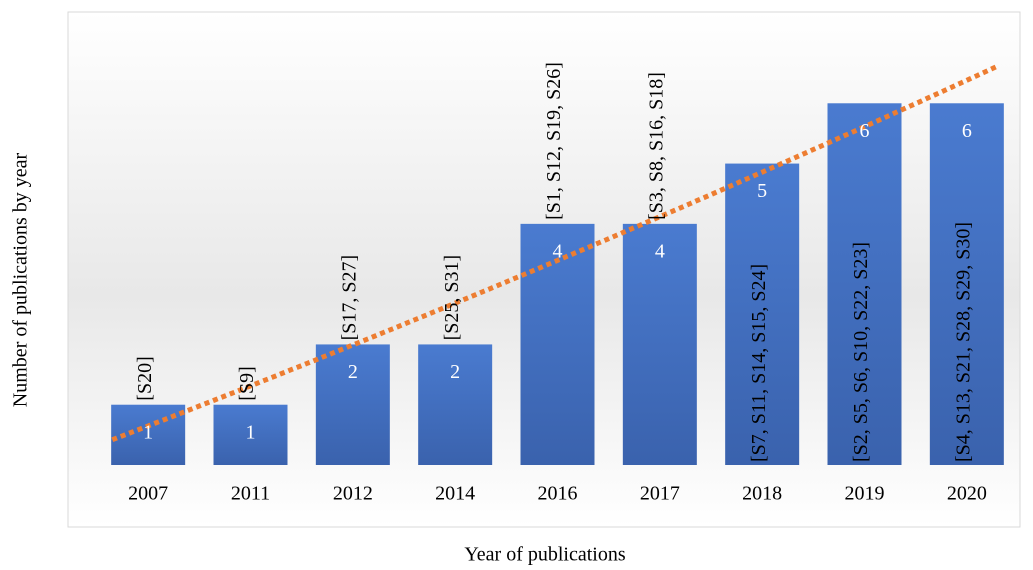 Image resolution: width=1033 pixels, height=570 pixels. I want to click on x-tick-label: 2018, so click(762, 494).